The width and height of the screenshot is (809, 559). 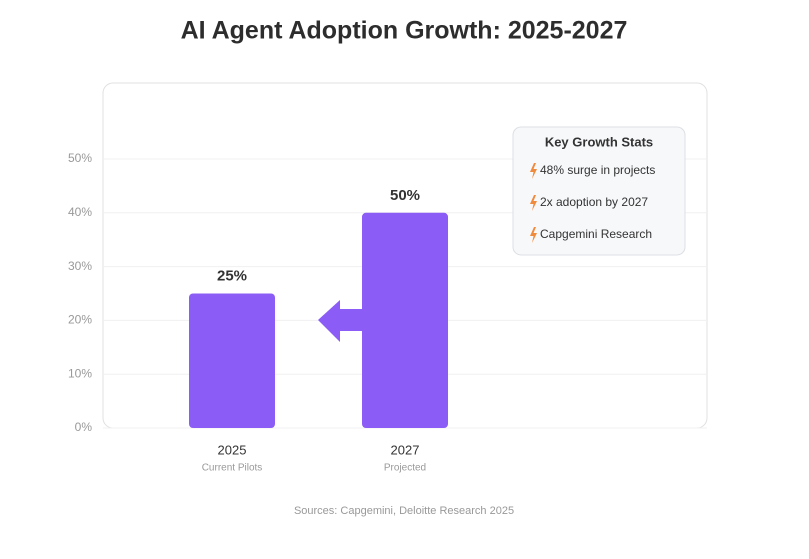 I want to click on y-tick-label: 50%, so click(x=80, y=158).